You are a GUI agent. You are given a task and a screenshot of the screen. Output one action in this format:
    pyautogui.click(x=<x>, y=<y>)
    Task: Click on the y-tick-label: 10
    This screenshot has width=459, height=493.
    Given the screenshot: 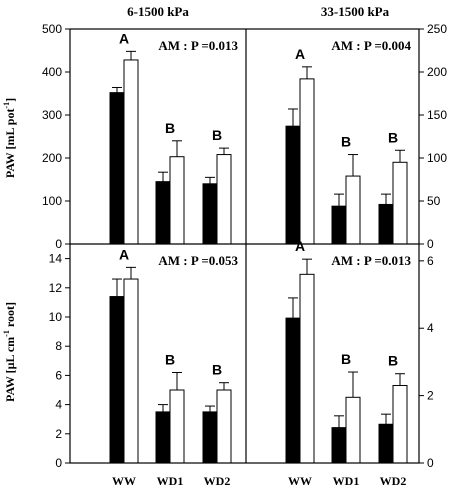 What is the action you would take?
    pyautogui.click(x=56, y=317)
    